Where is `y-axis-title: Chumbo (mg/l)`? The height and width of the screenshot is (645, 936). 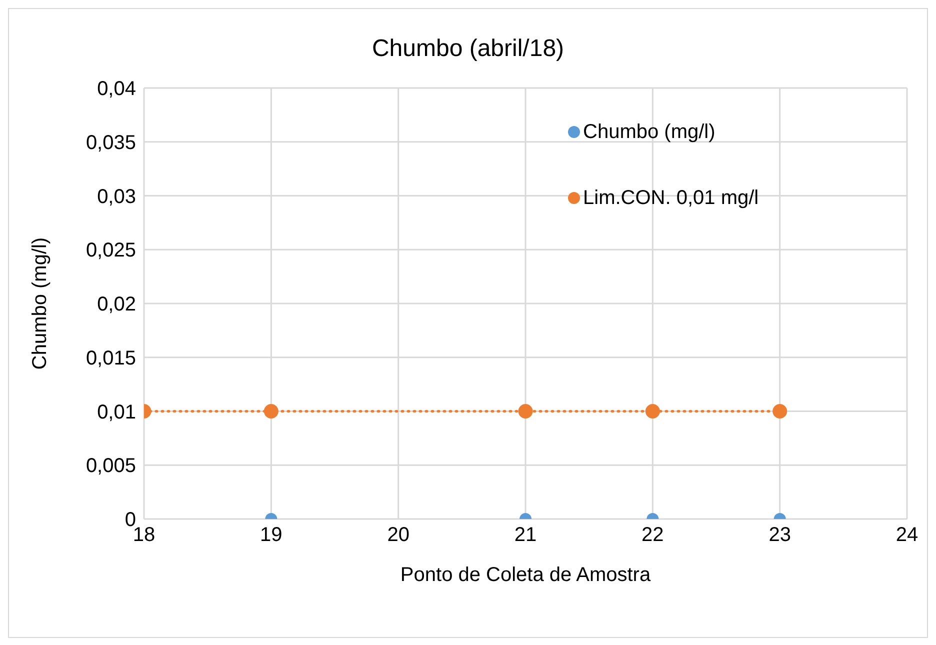 y-axis-title: Chumbo (mg/l) is located at coordinates (40, 303).